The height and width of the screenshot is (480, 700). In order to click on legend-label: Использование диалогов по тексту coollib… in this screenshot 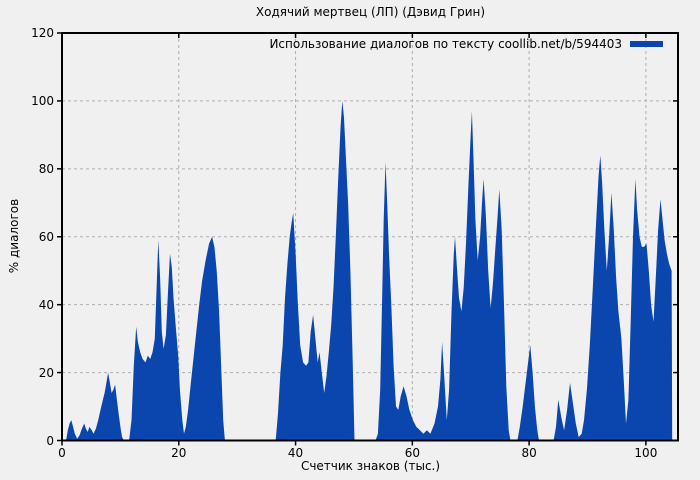, I will do `click(445, 43)`.